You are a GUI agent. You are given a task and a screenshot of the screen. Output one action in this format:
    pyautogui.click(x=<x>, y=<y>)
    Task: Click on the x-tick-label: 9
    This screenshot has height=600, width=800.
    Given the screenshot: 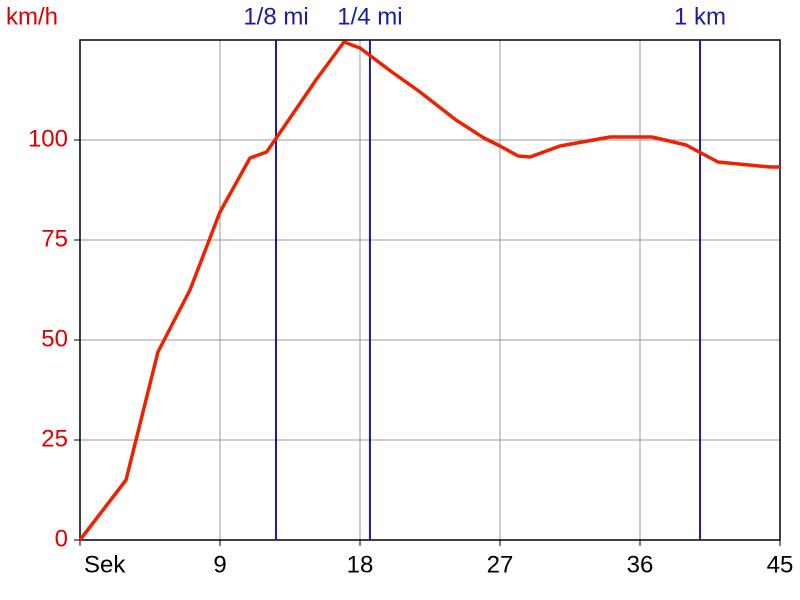 What is the action you would take?
    pyautogui.click(x=219, y=564)
    